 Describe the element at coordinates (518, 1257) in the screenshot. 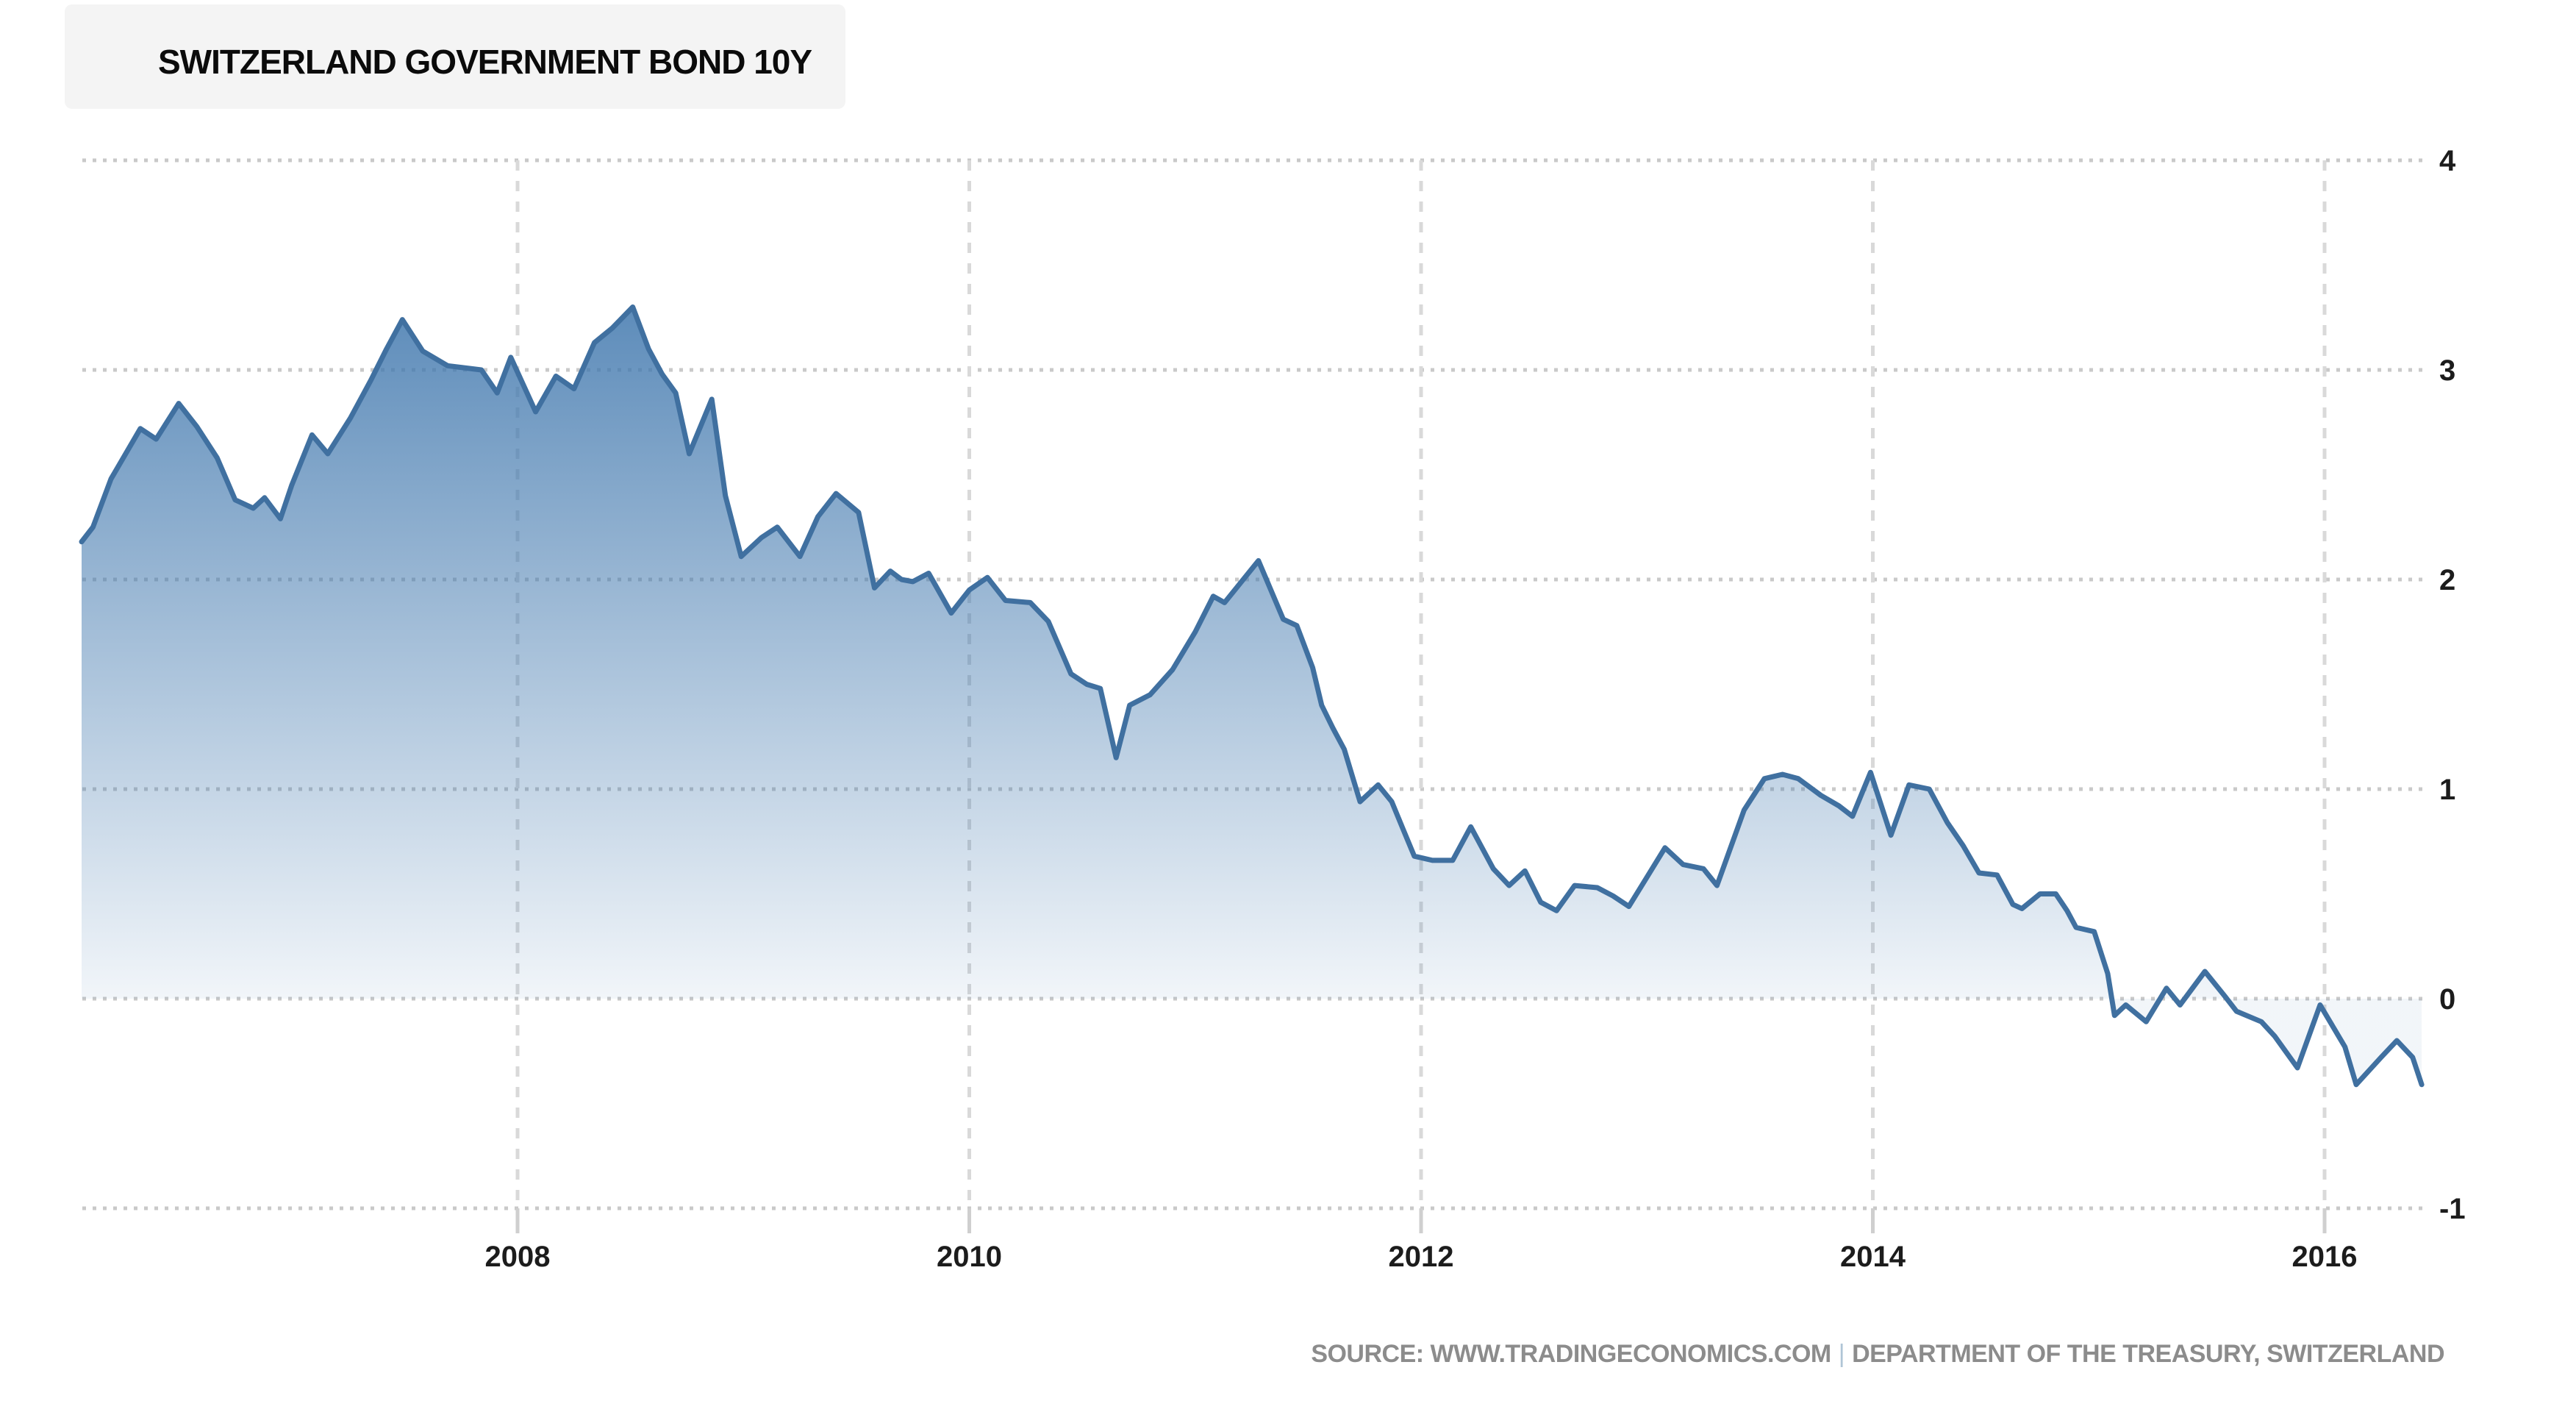

I see `x-axis-label-2008: 2008` at that location.